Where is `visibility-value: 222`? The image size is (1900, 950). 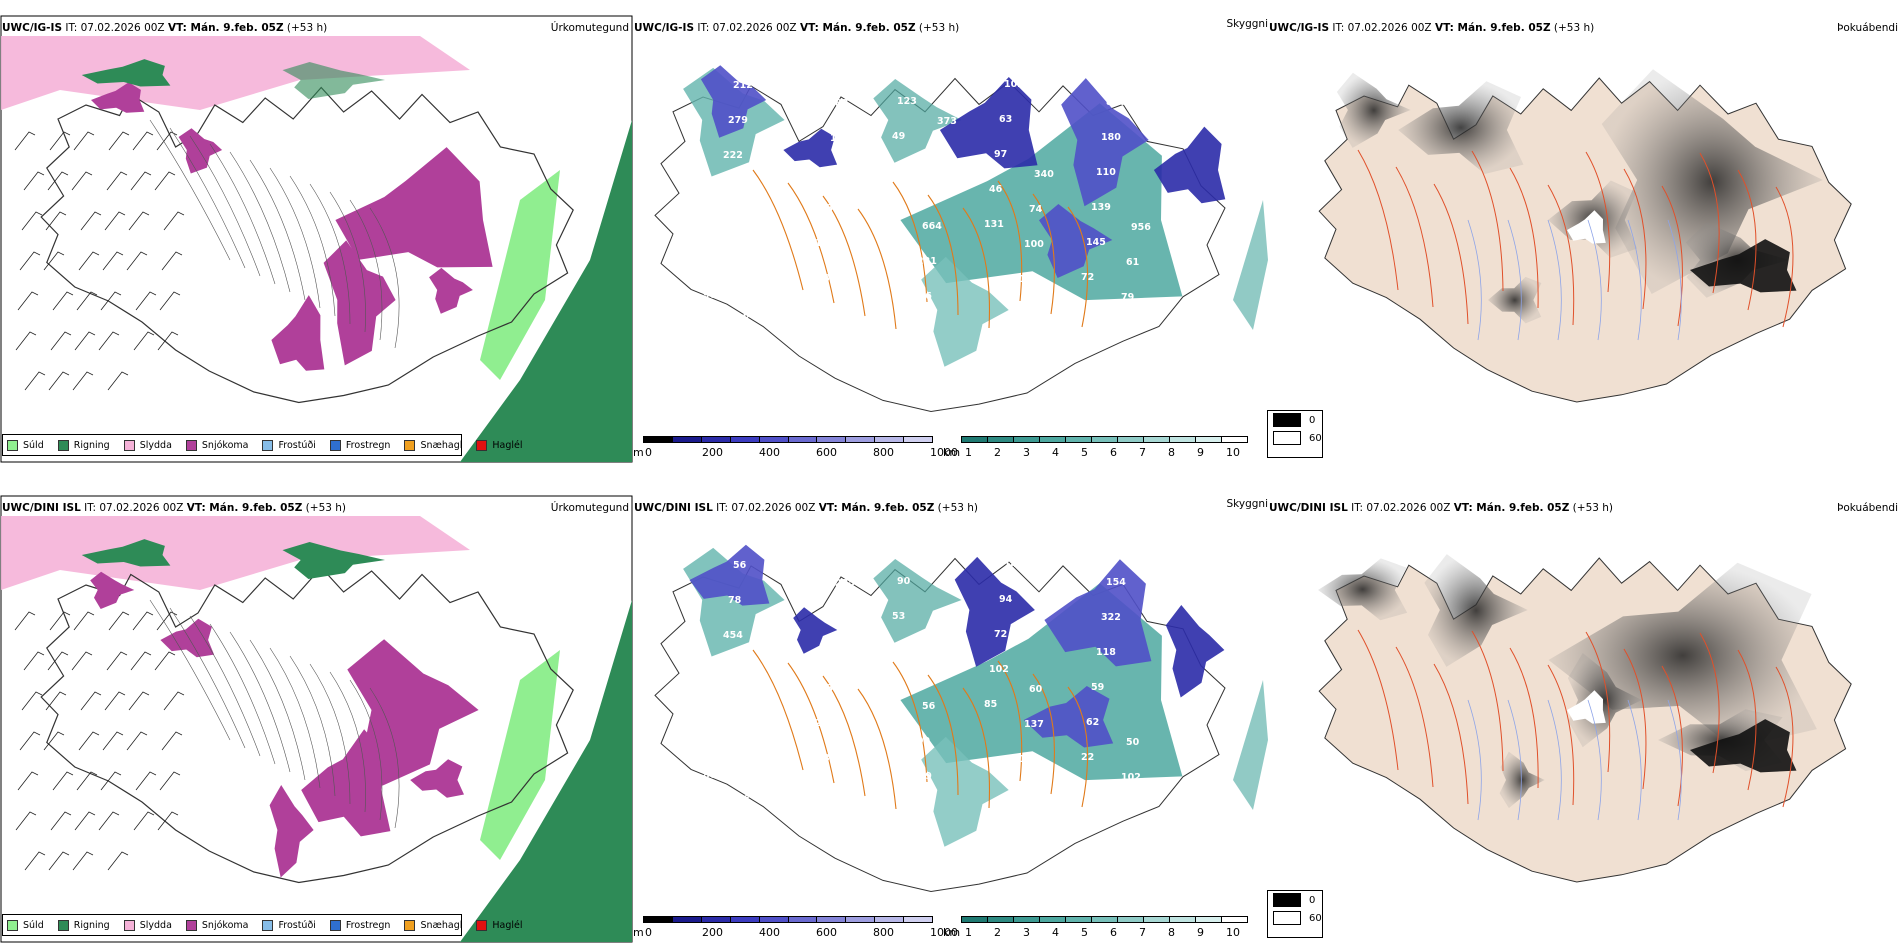
visibility-value: 222 is located at coordinates (733, 155).